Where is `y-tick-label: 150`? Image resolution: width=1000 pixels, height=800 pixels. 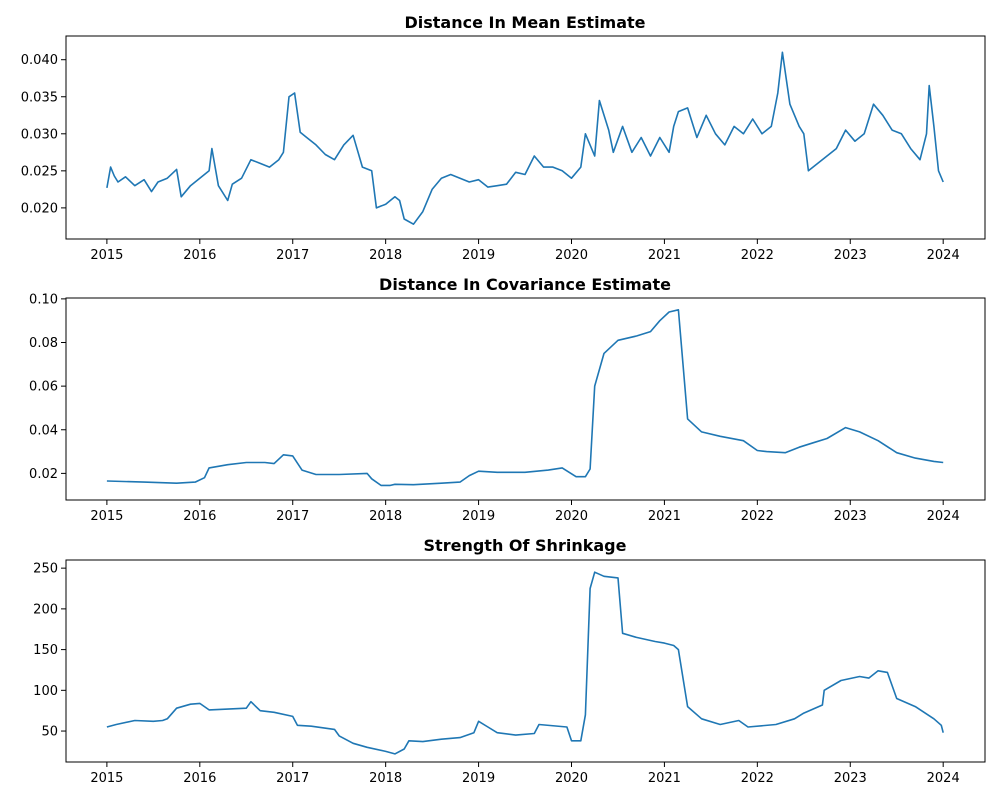
y-tick-label: 150 is located at coordinates (45, 650).